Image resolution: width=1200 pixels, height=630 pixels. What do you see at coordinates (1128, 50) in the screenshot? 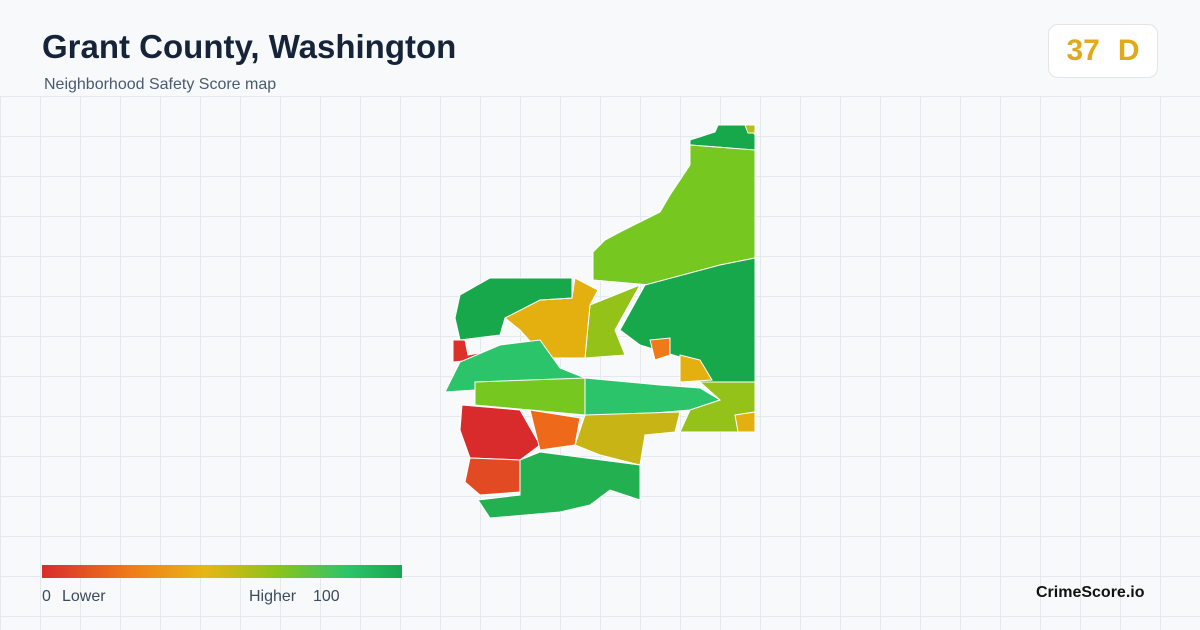
I see `grade: D` at bounding box center [1128, 50].